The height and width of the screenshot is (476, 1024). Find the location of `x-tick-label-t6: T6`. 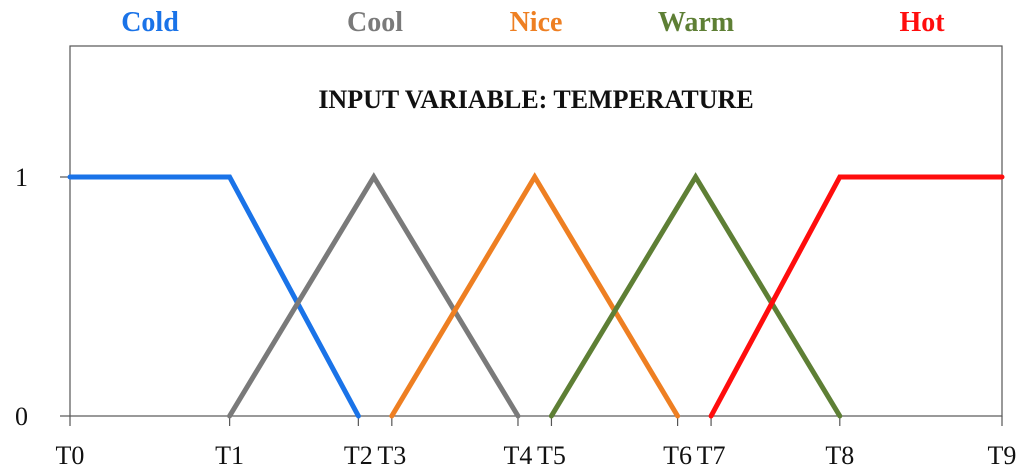

x-tick-label-t6: T6 is located at coordinates (677, 455).